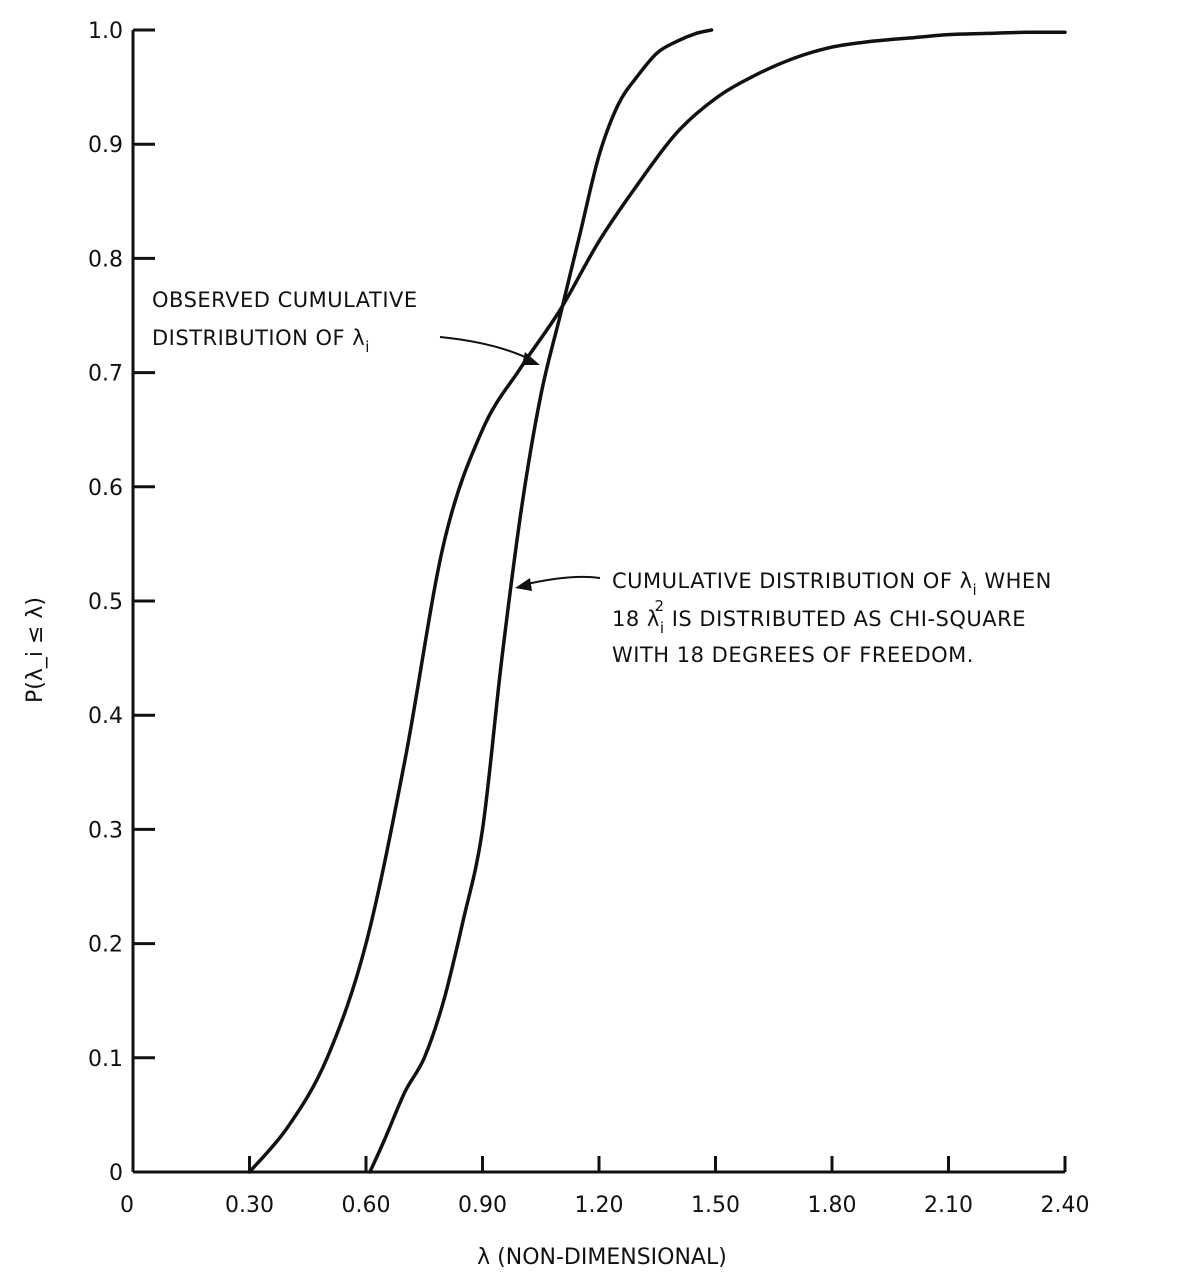 The width and height of the screenshot is (1202, 1281). Describe the element at coordinates (487, 349) in the screenshot. I see `annotation-observed-arrow` at that location.